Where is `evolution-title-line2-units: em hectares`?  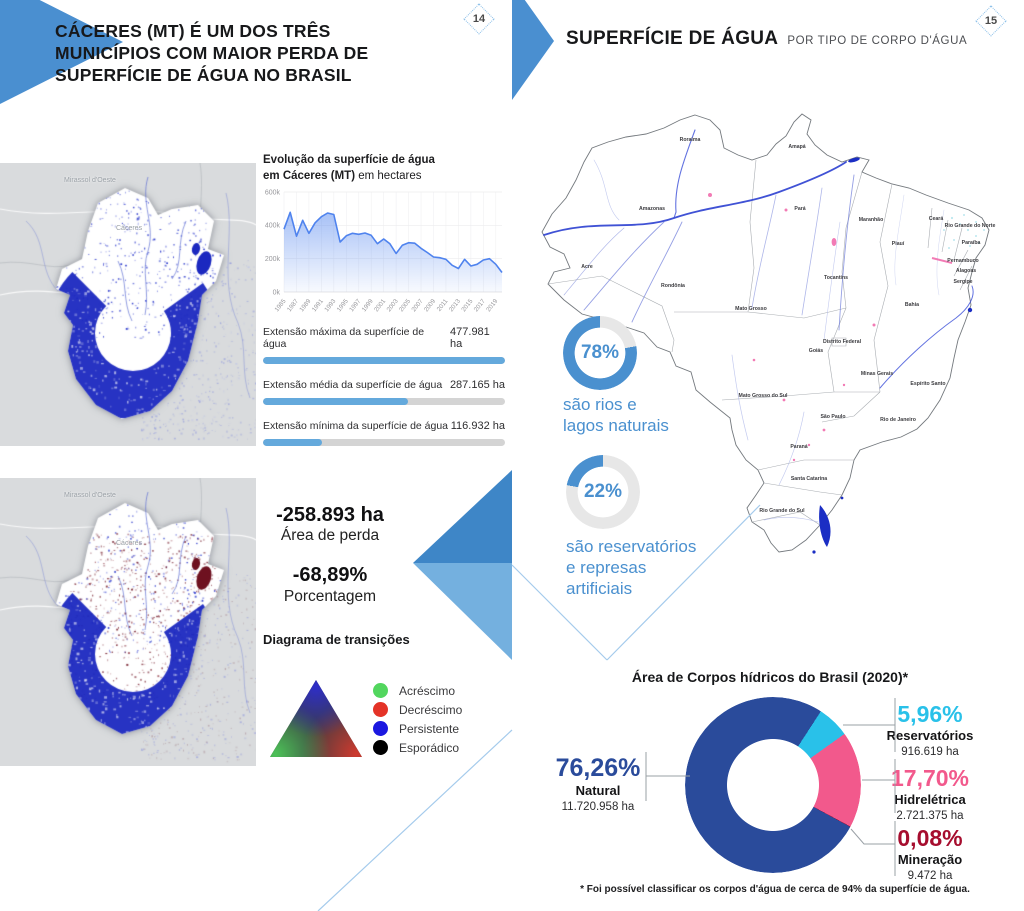 evolution-title-line2-units: em hectares is located at coordinates (388, 175).